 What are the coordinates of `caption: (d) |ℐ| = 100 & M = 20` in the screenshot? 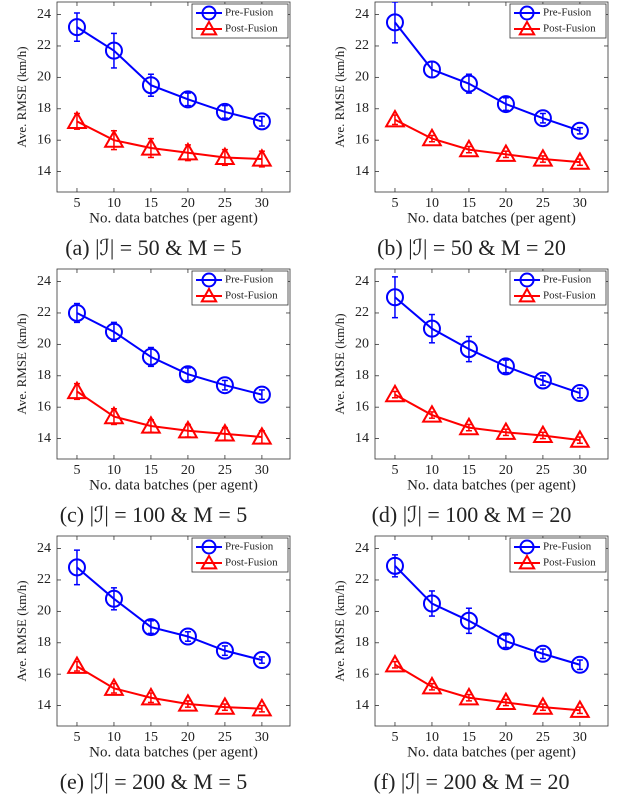 It's located at (472, 514).